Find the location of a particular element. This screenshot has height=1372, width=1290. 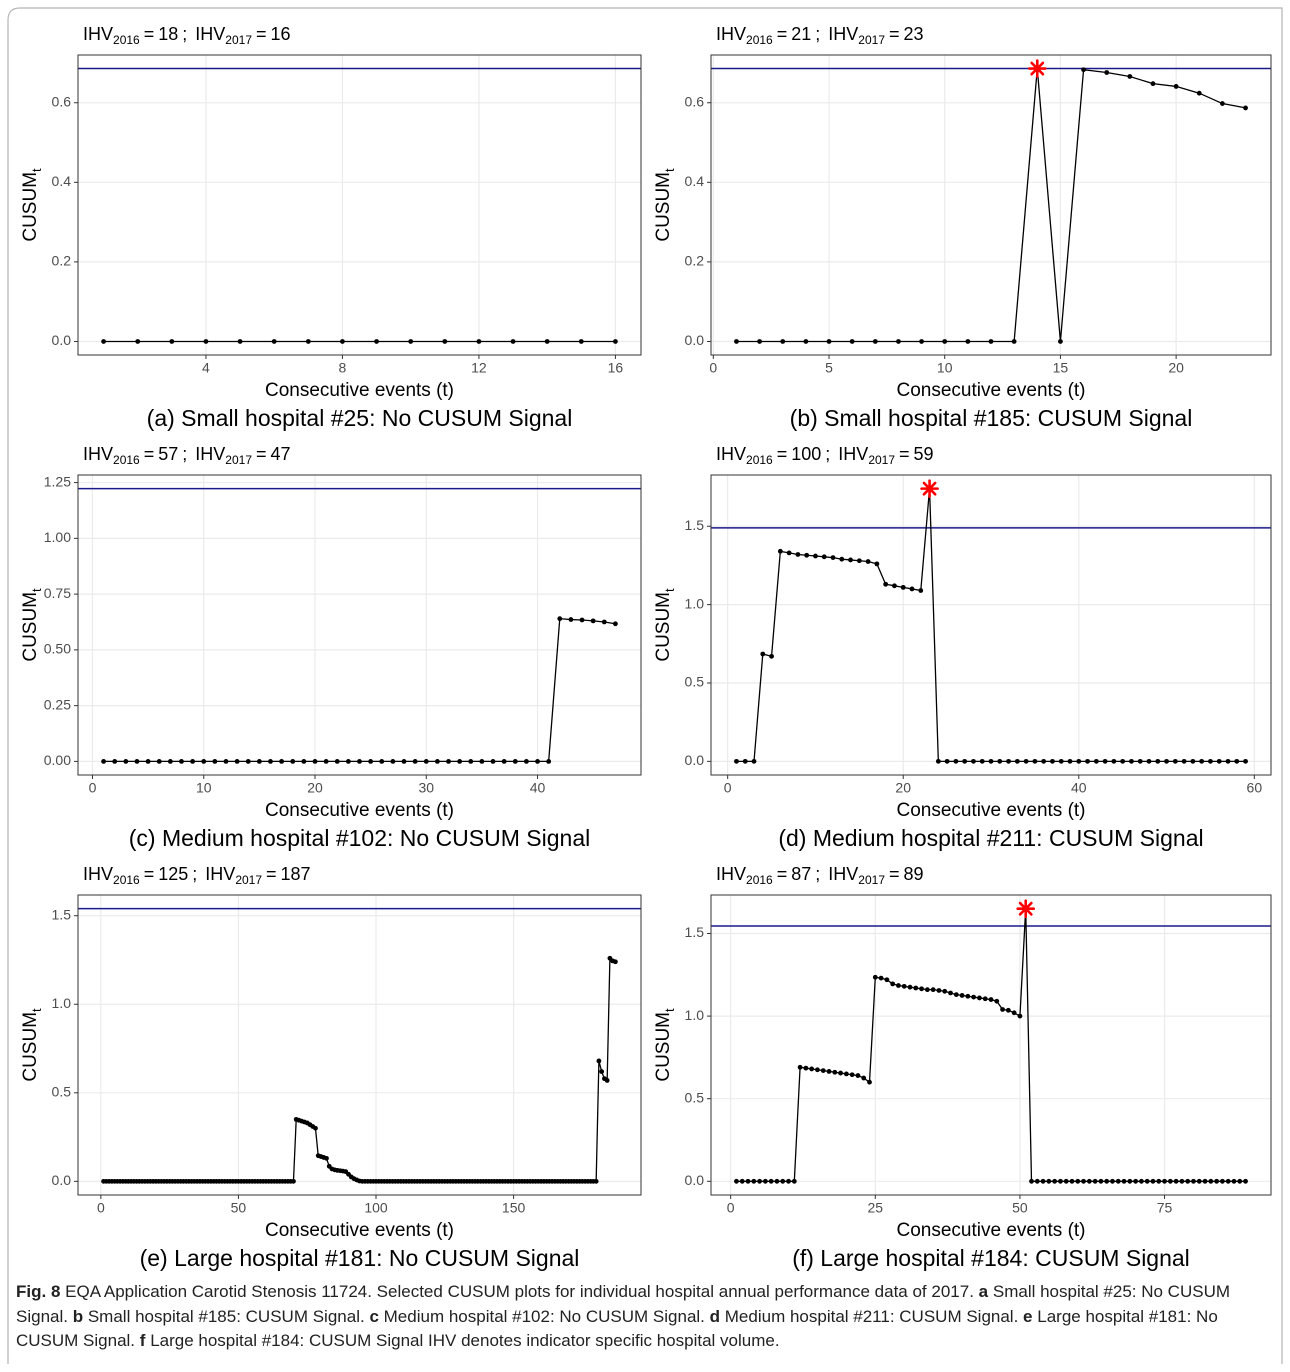

ihv-year: 2016 is located at coordinates (126, 460).